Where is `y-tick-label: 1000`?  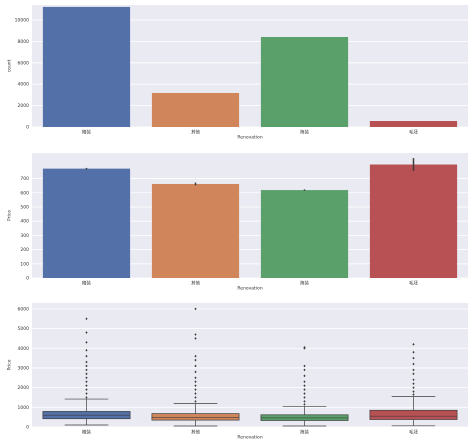 y-tick-label: 1000 is located at coordinates (24, 408).